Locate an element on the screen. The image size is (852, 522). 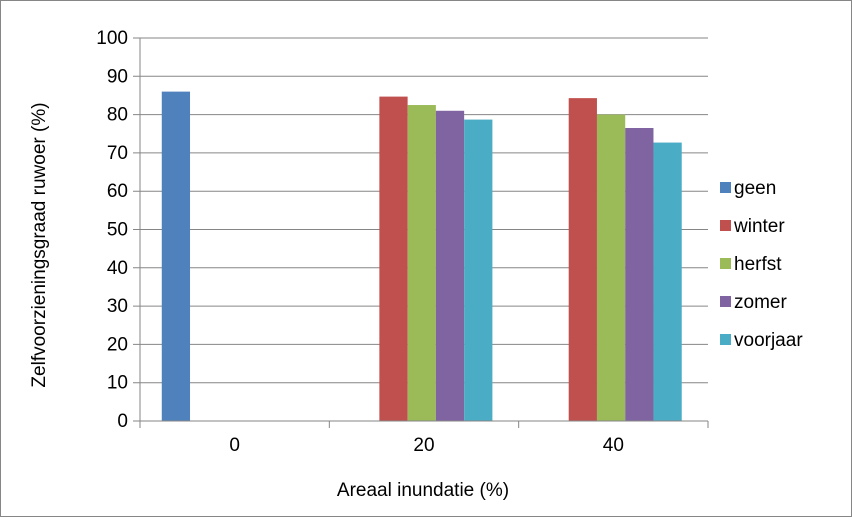
legend-label: zomer is located at coordinates (760, 302).